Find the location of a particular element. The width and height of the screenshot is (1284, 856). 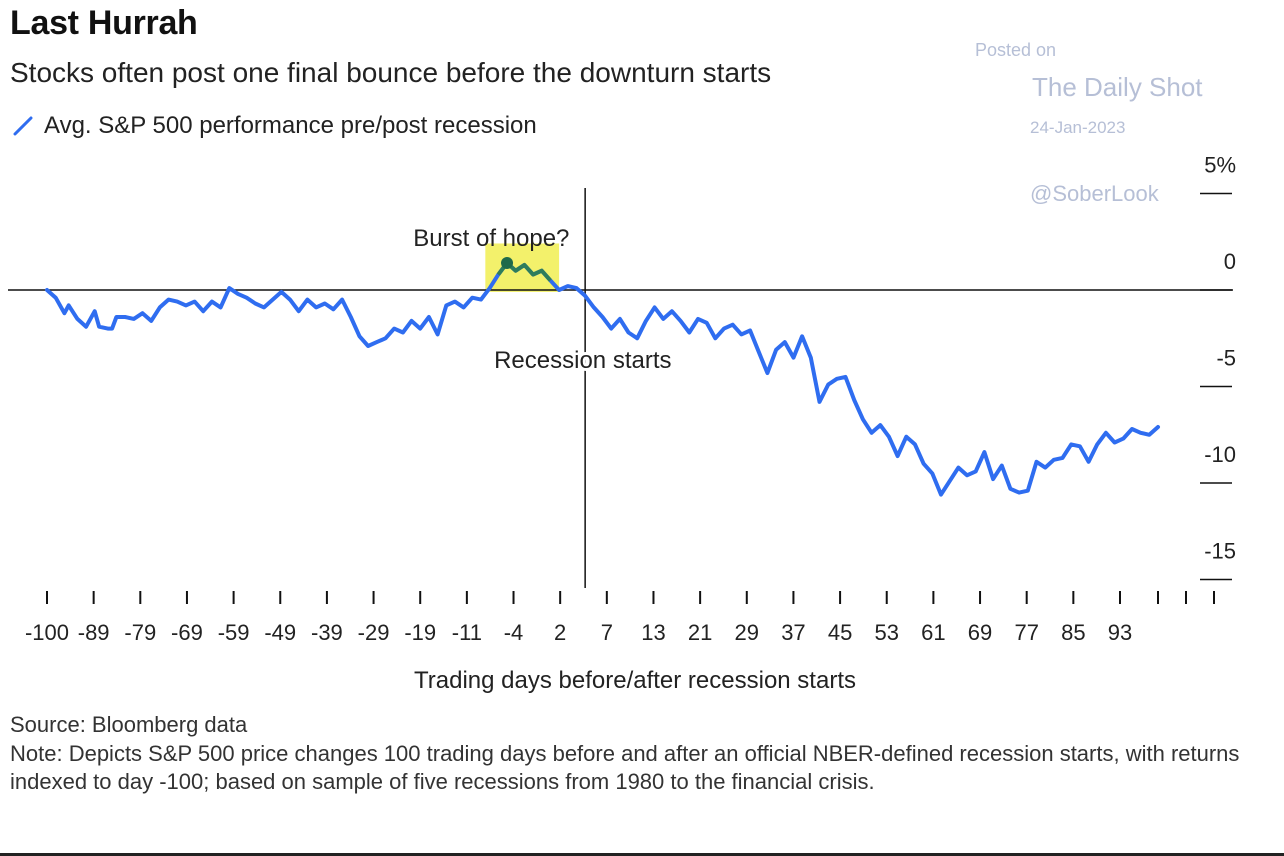

legend-line-icon is located at coordinates (23, 126).